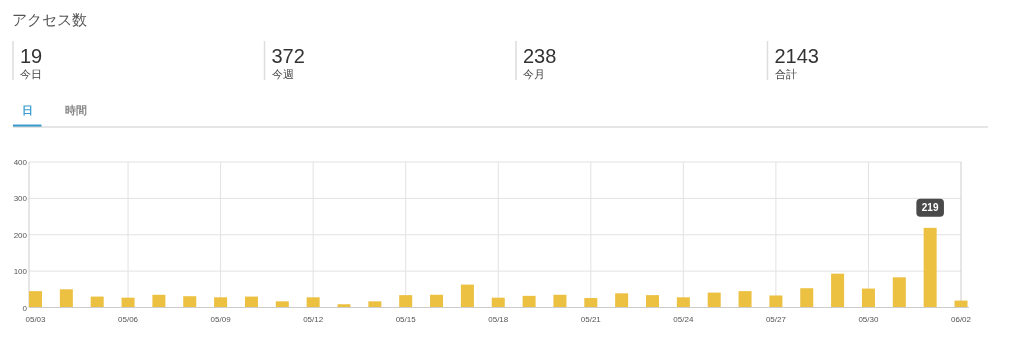 Image resolution: width=1024 pixels, height=338 pixels. I want to click on x-tick-label: 06/02, so click(961, 319).